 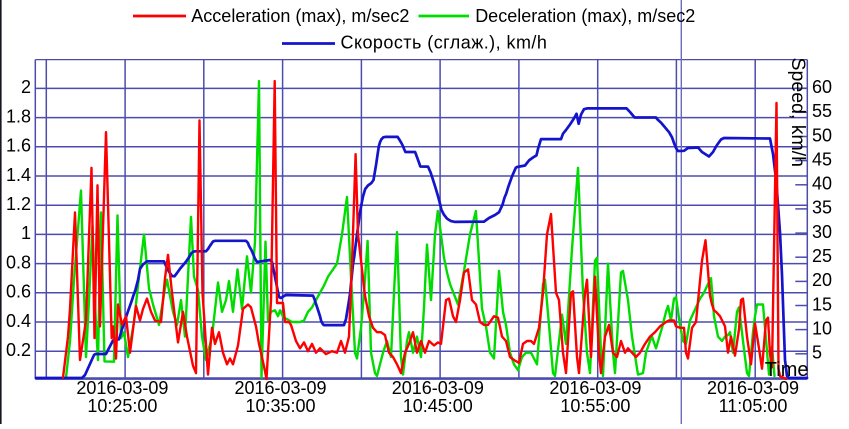 I want to click on svg-text: 60, so click(x=822, y=87).